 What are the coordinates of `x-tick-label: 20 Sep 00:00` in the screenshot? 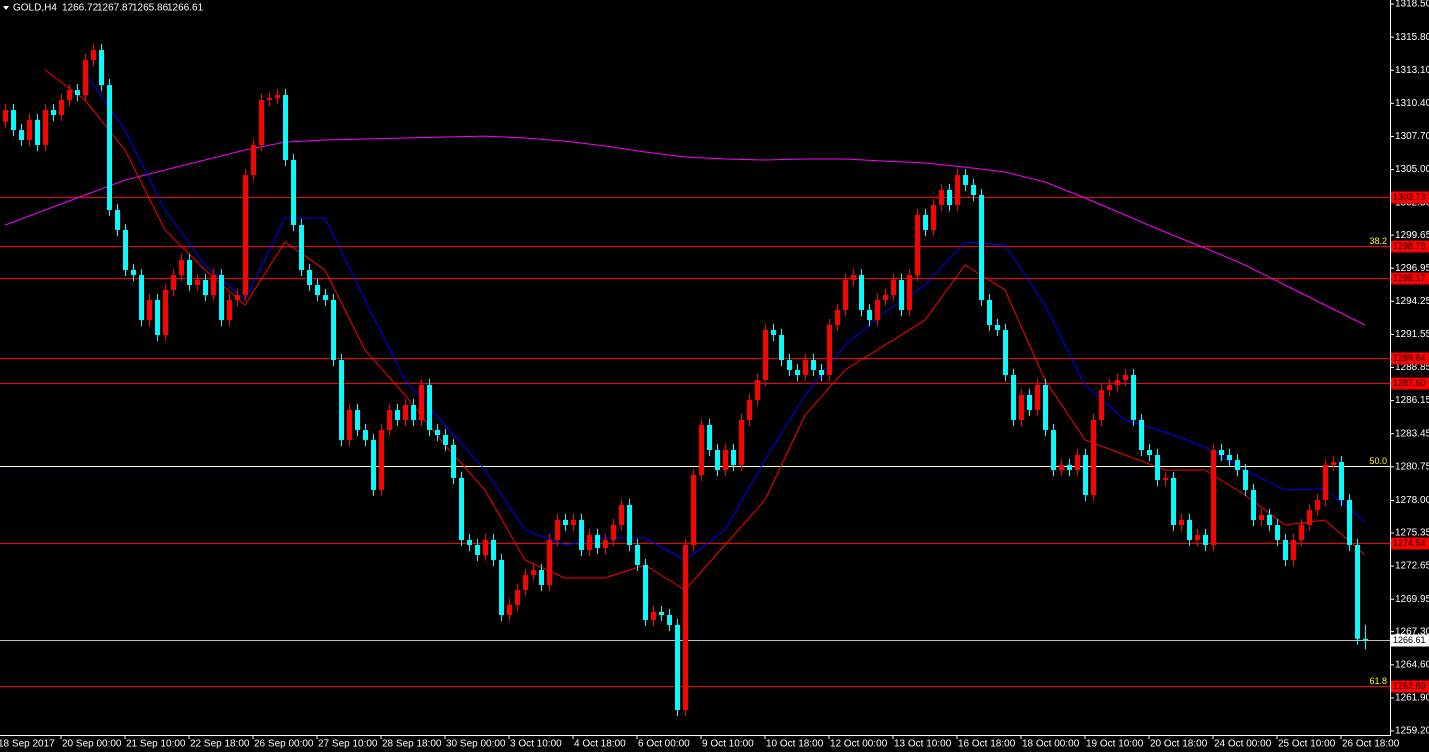 It's located at (92, 744).